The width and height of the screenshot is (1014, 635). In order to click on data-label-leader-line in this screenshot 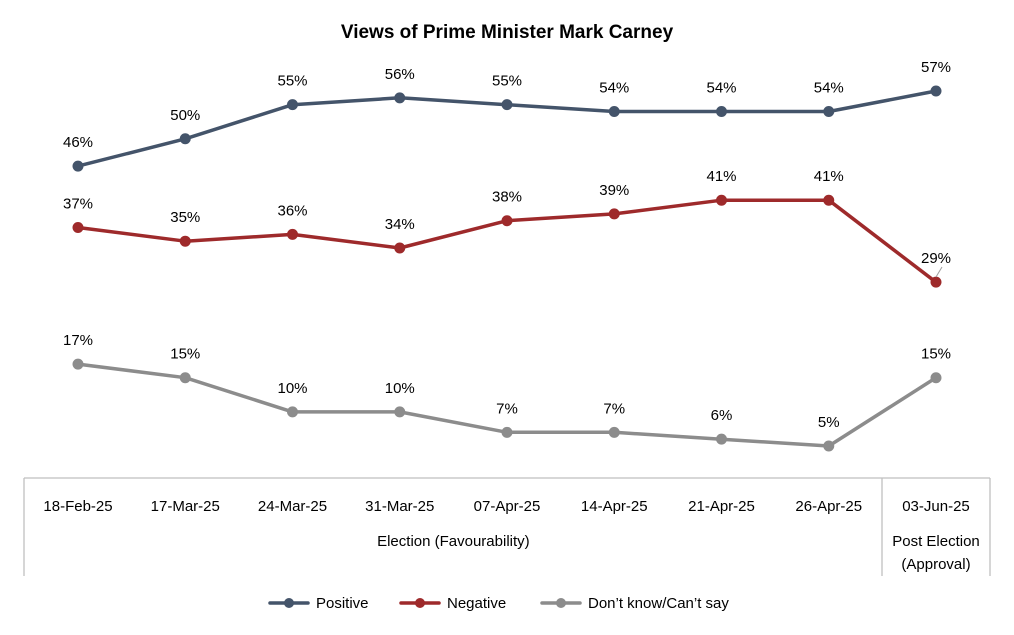, I will do `click(939, 272)`.